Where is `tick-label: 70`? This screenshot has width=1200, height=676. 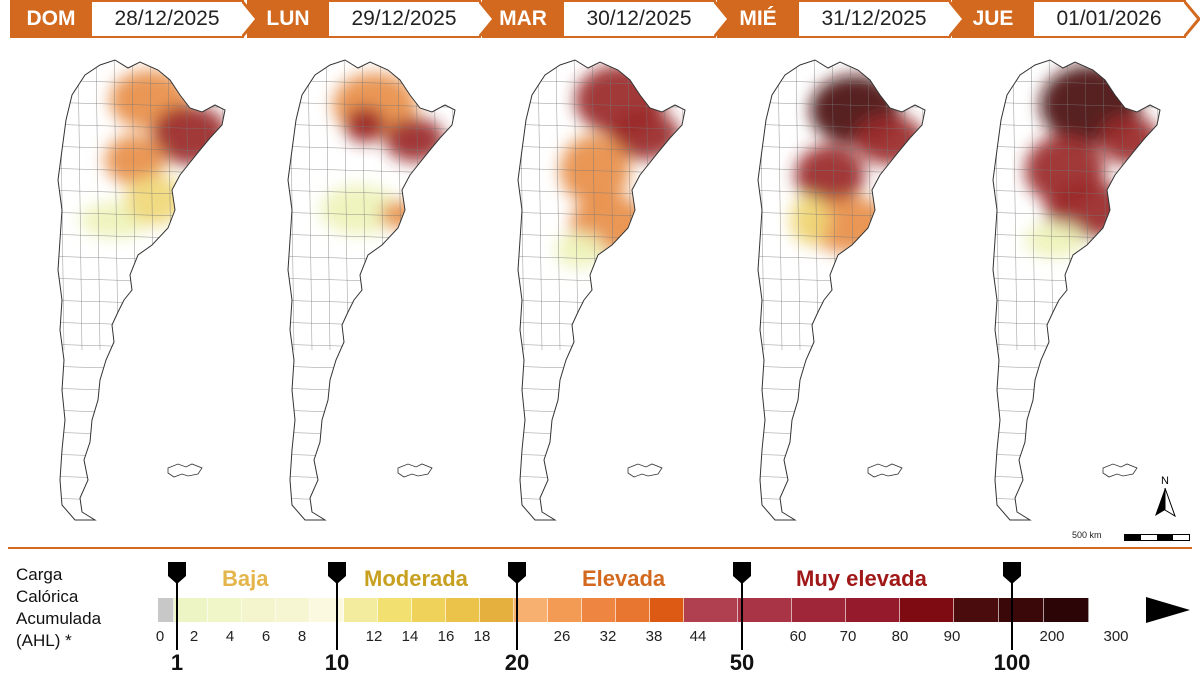 tick-label: 70 is located at coordinates (848, 636).